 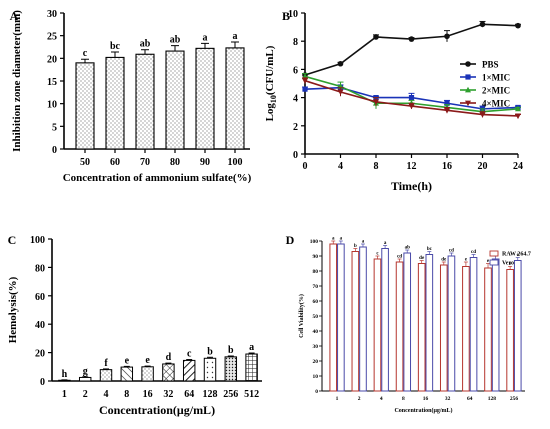 What do you see at coordinates (316, 257) in the screenshot?
I see `y-tick-label: 90` at bounding box center [316, 257].